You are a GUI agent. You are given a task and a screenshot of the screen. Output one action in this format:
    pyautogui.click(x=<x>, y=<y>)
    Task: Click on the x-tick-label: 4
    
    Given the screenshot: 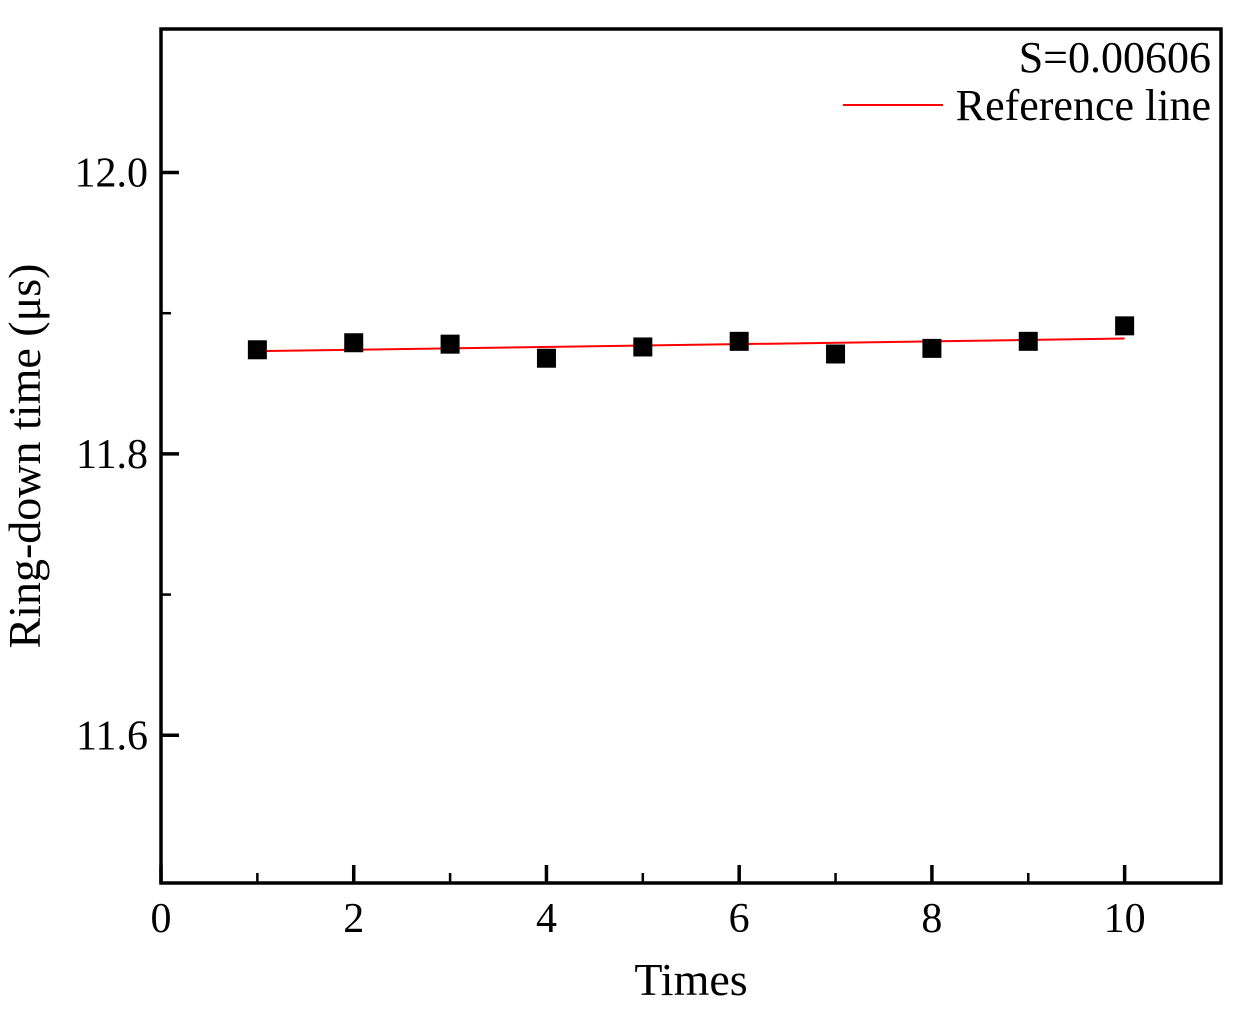 What is the action you would take?
    pyautogui.click(x=546, y=919)
    